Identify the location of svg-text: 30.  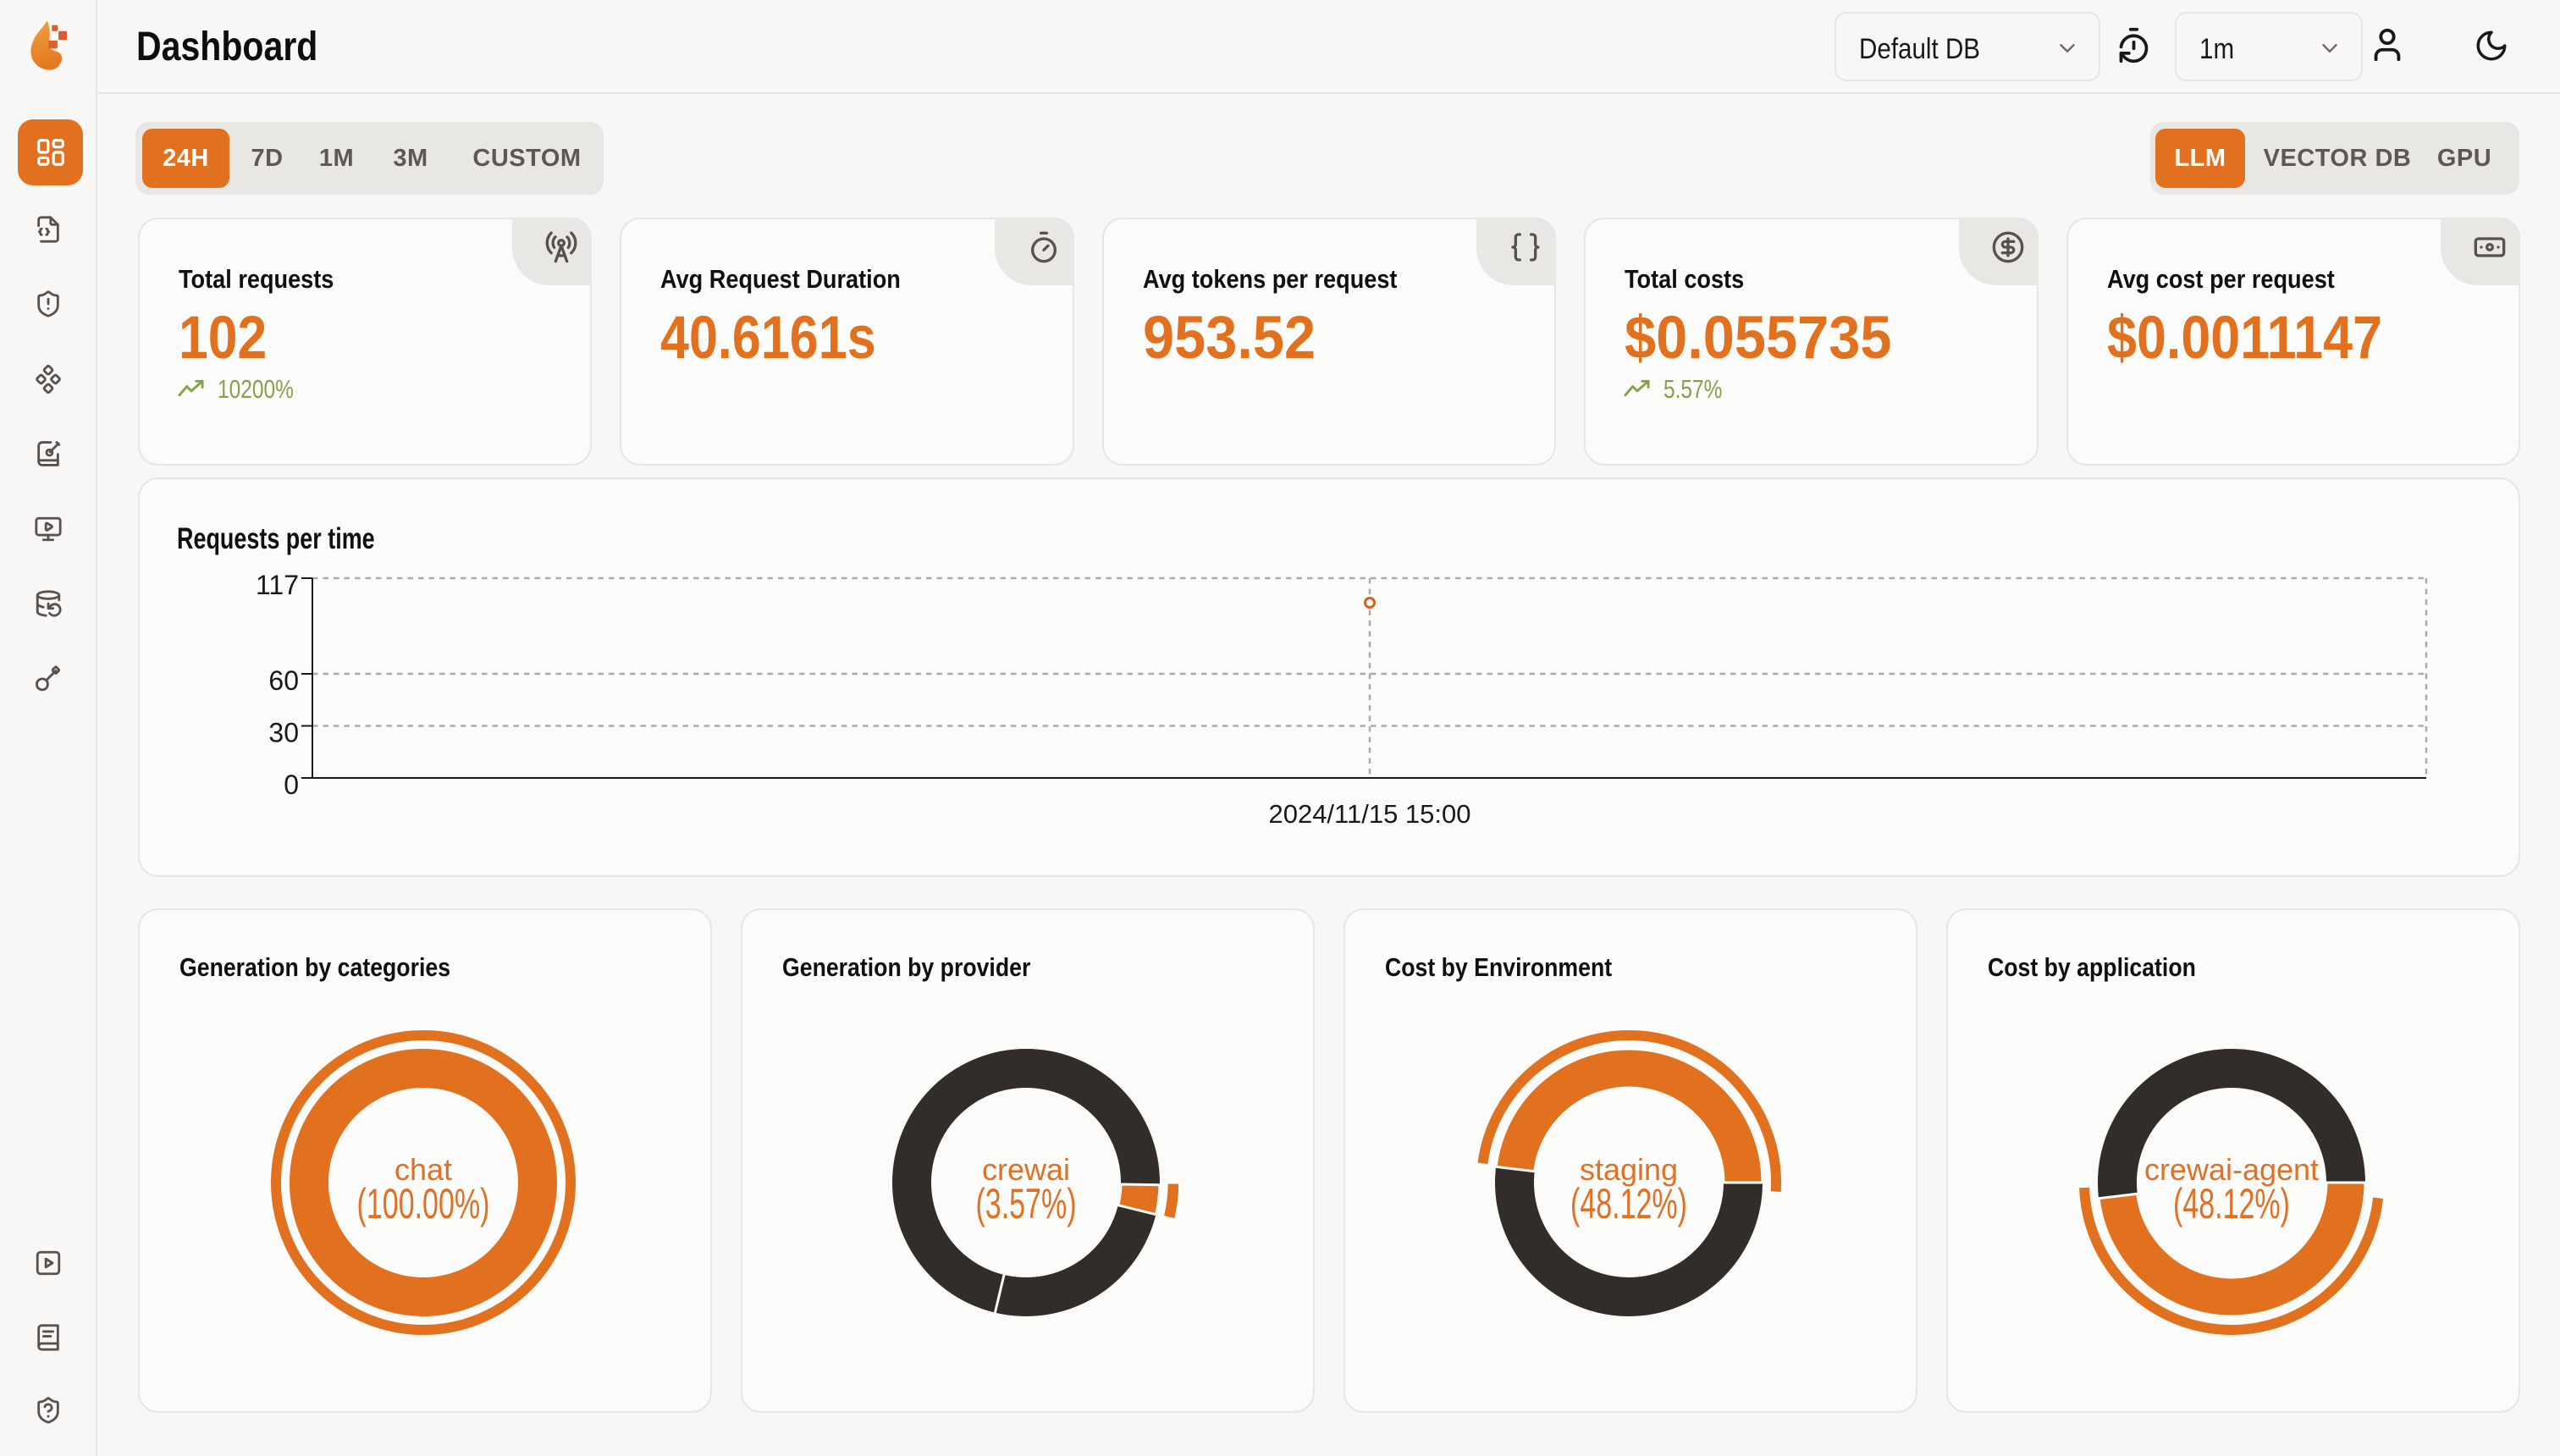
(283, 733).